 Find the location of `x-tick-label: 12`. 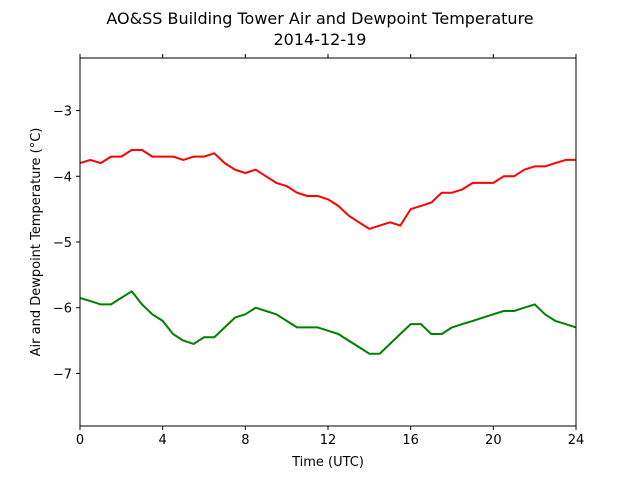

x-tick-label: 12 is located at coordinates (328, 440).